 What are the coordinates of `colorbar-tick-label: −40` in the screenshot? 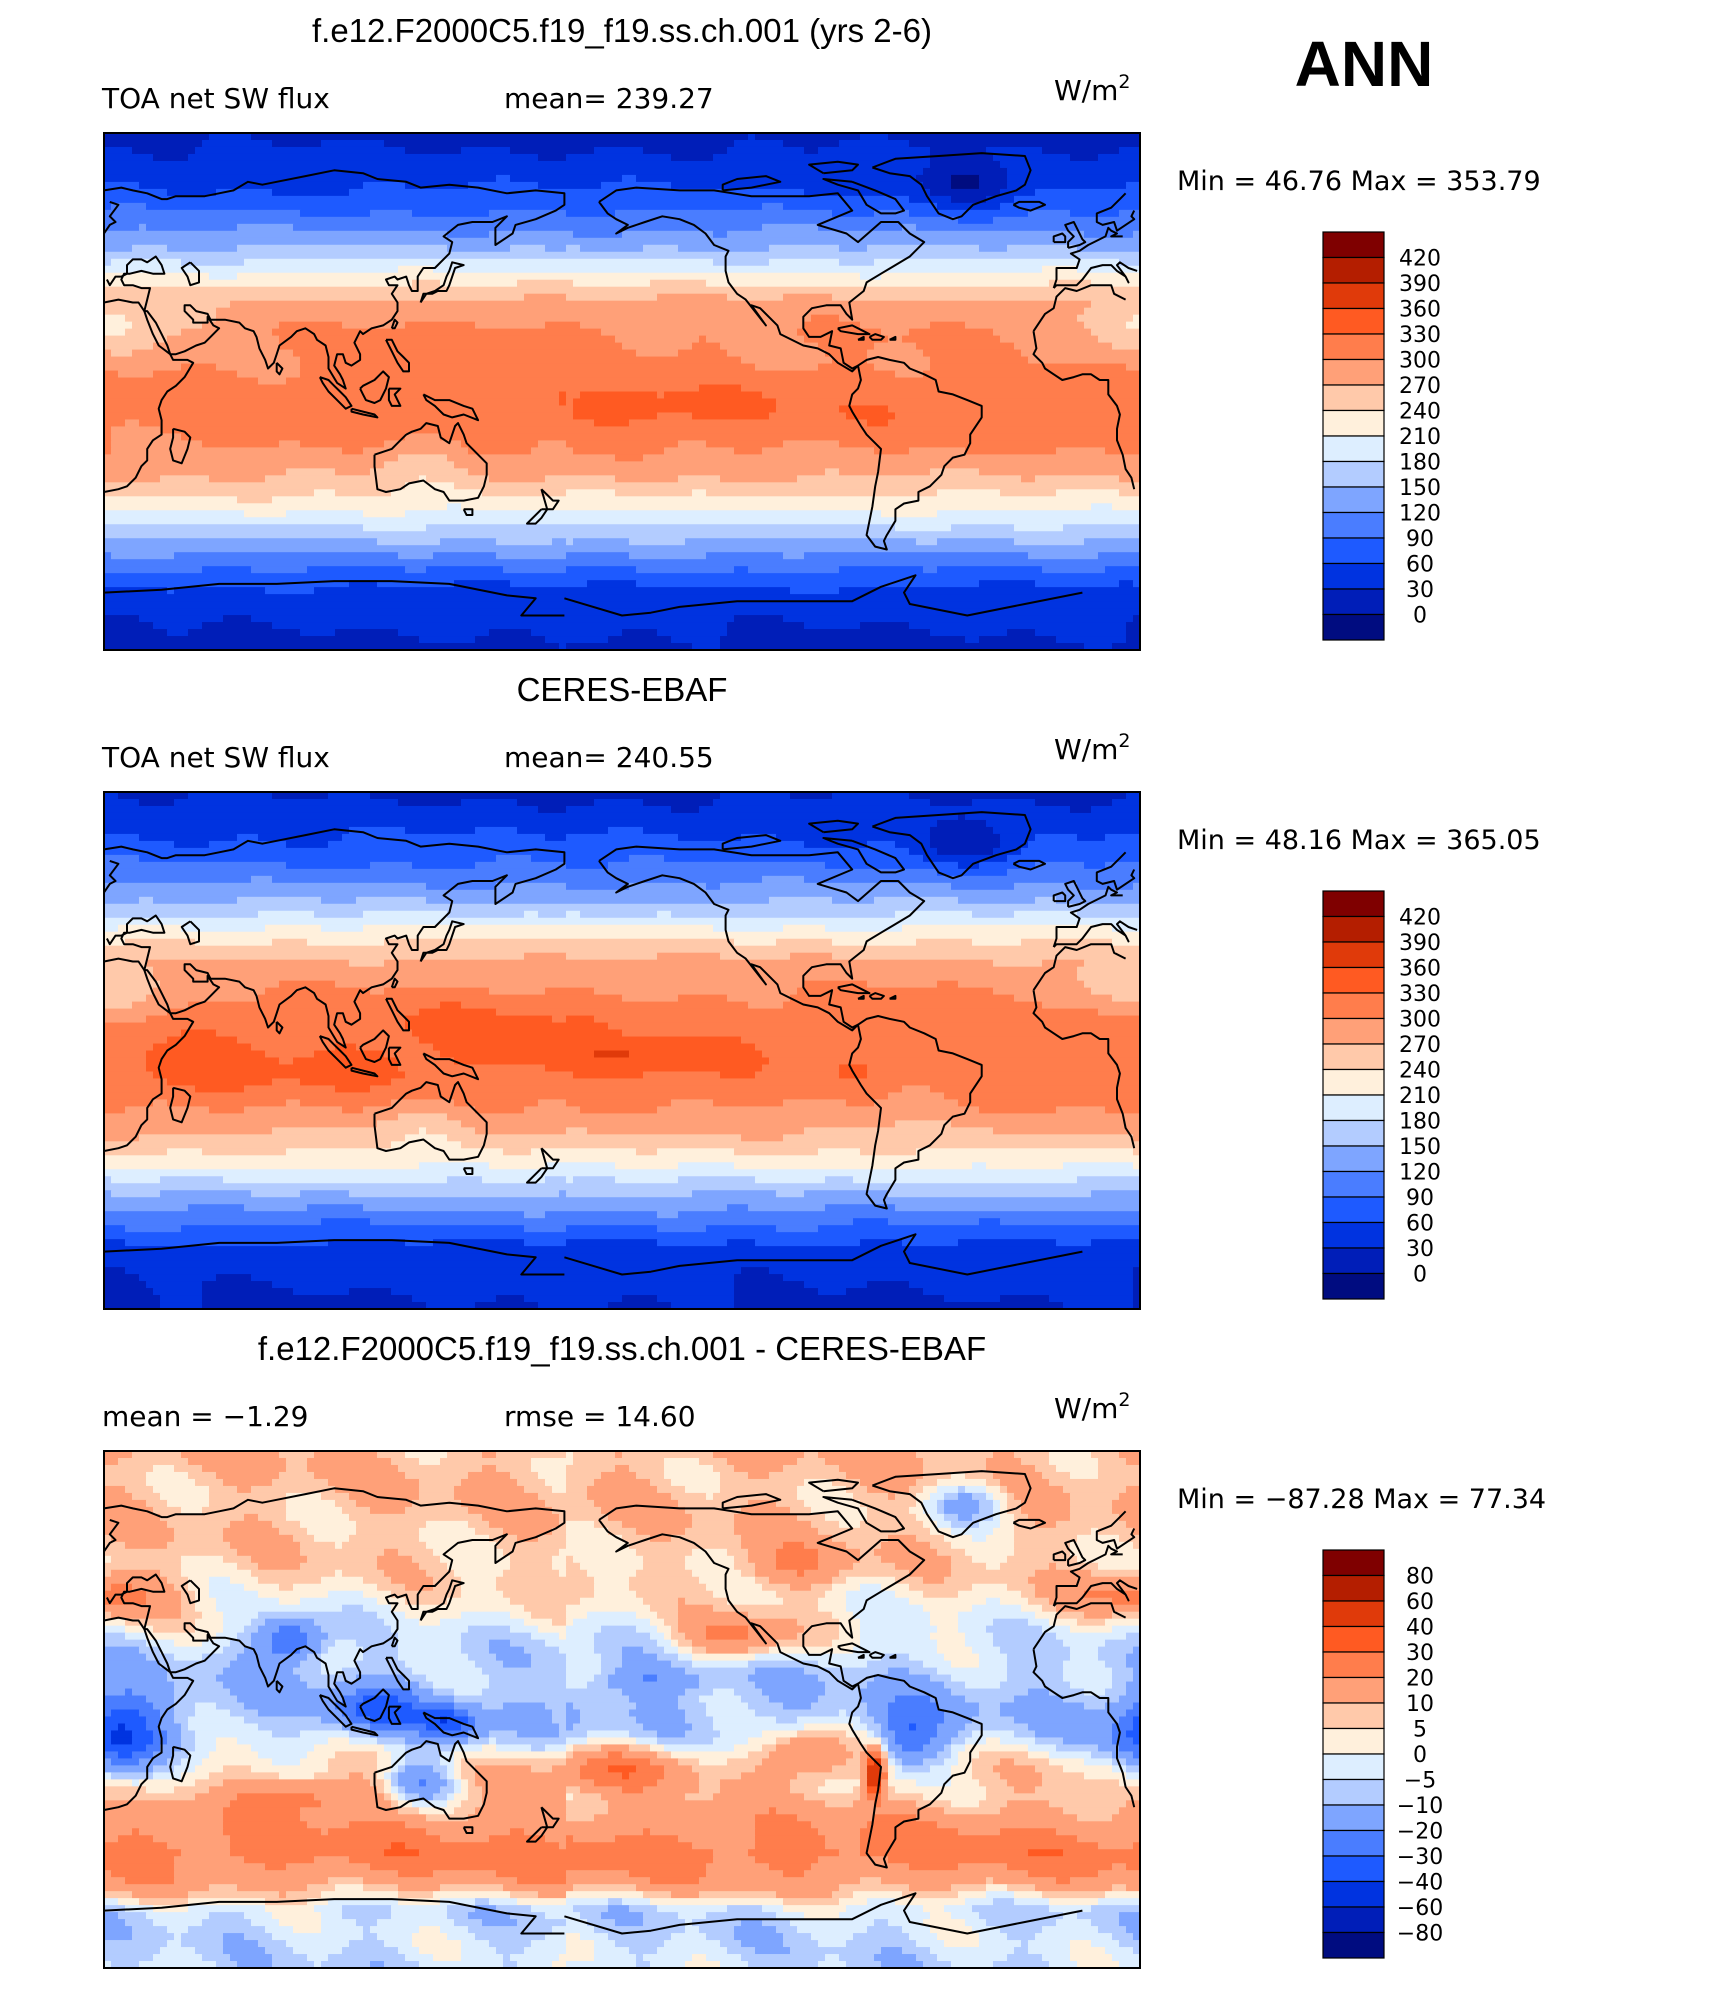 It's located at (1420, 1883).